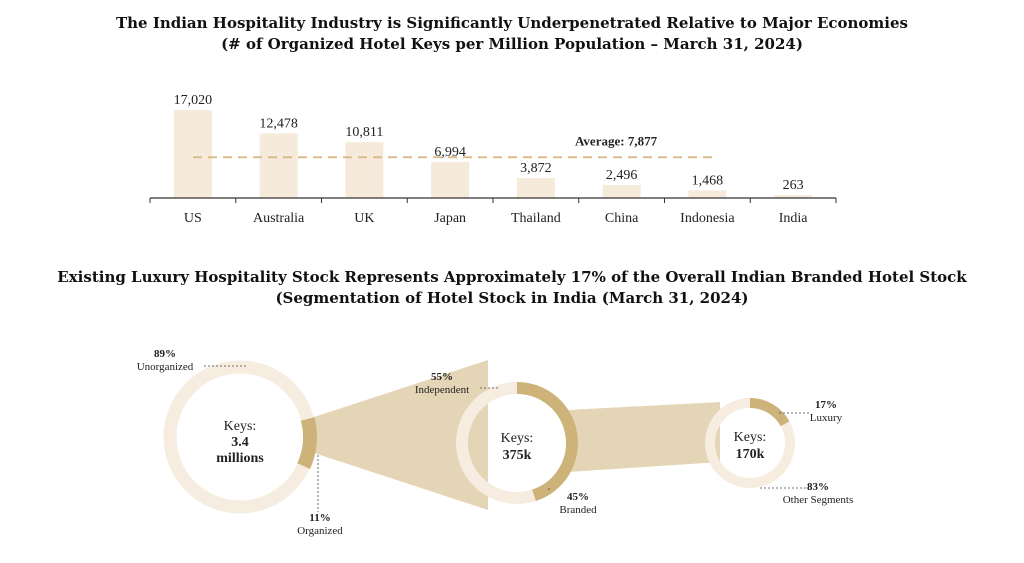  Describe the element at coordinates (621, 191) in the screenshot. I see `bar-china` at that location.